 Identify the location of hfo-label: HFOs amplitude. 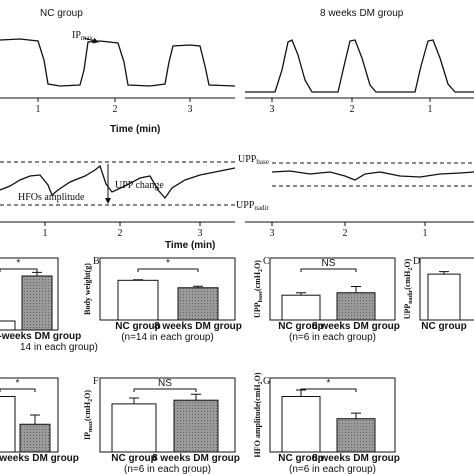
(51, 197).